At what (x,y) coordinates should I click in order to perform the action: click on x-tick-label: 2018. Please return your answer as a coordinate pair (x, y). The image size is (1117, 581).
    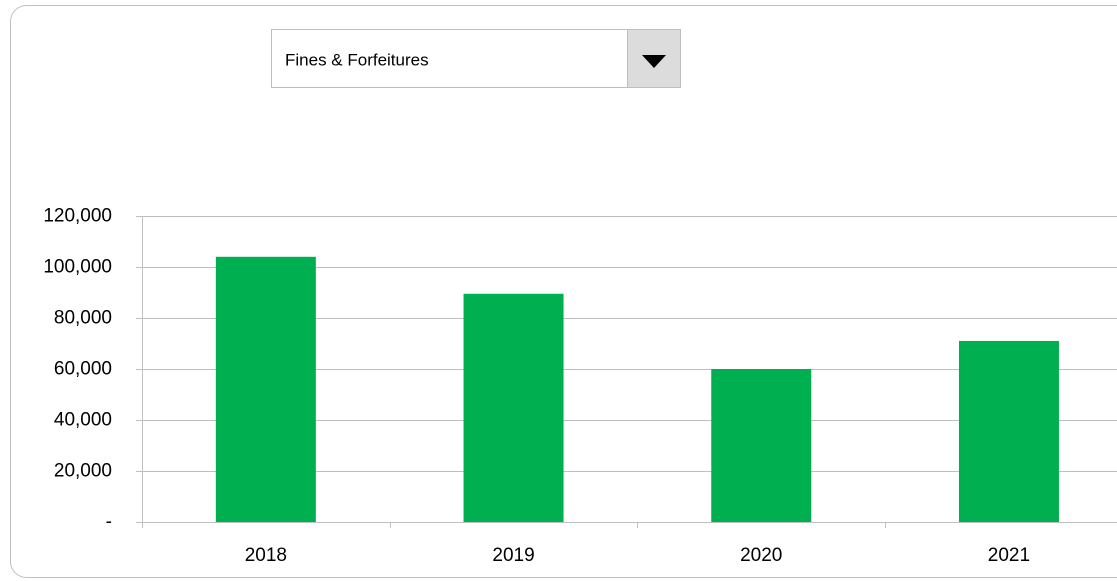
    Looking at the image, I should click on (266, 555).